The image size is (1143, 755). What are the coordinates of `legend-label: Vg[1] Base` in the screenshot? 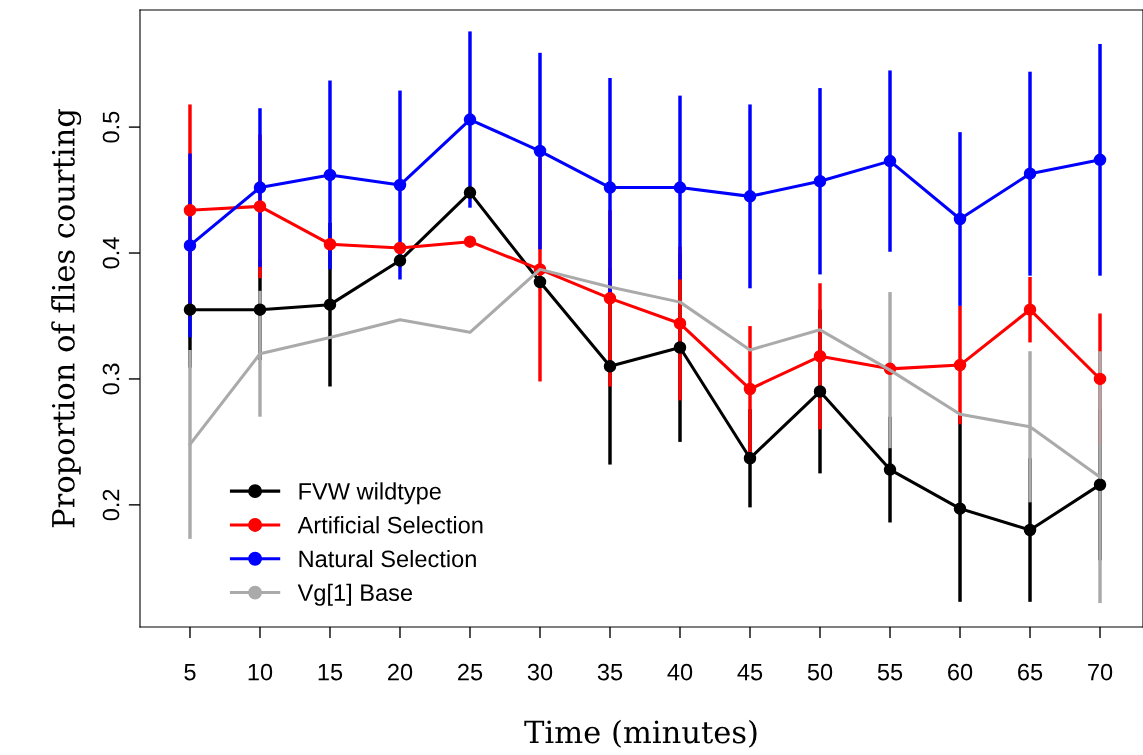 It's located at (355, 594).